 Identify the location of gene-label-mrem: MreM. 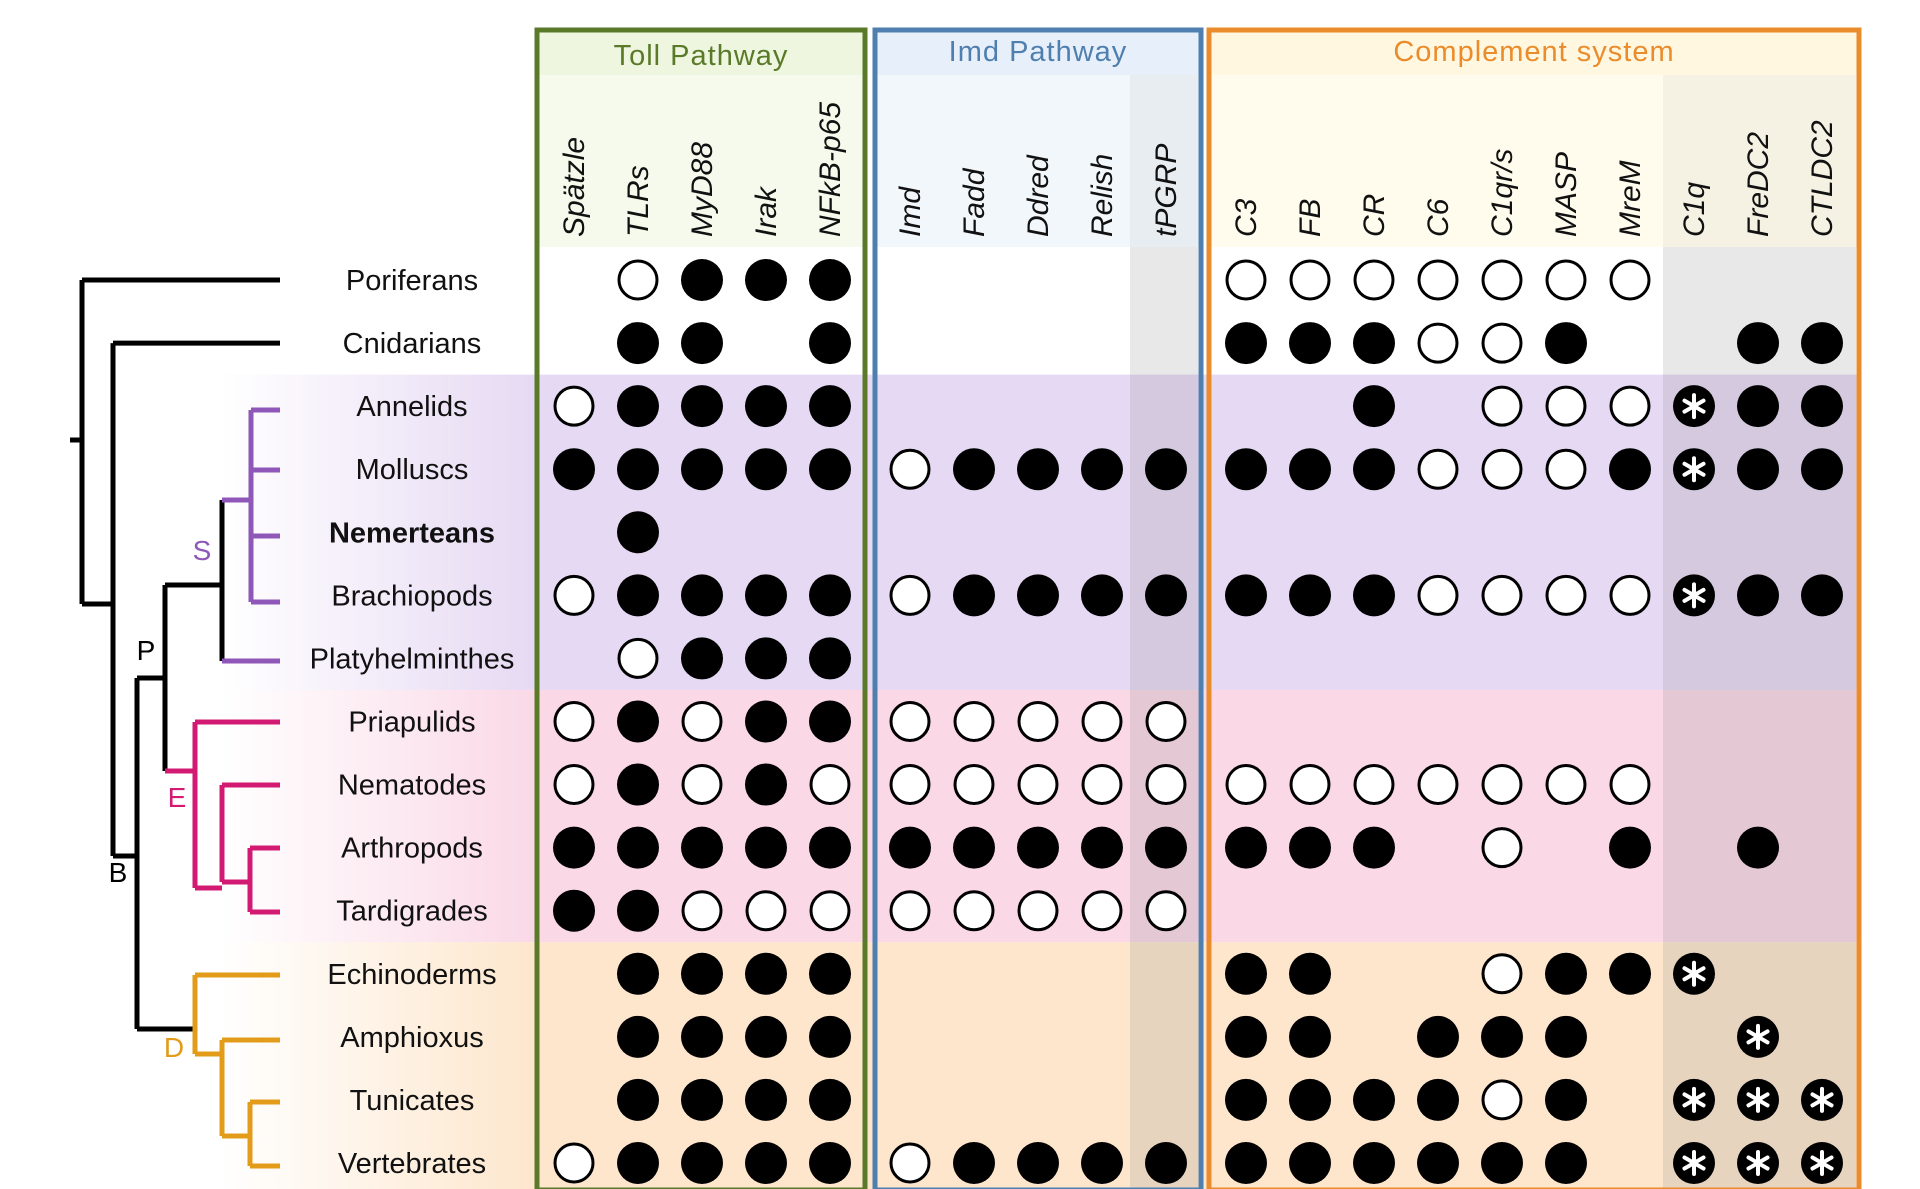
(1630, 198).